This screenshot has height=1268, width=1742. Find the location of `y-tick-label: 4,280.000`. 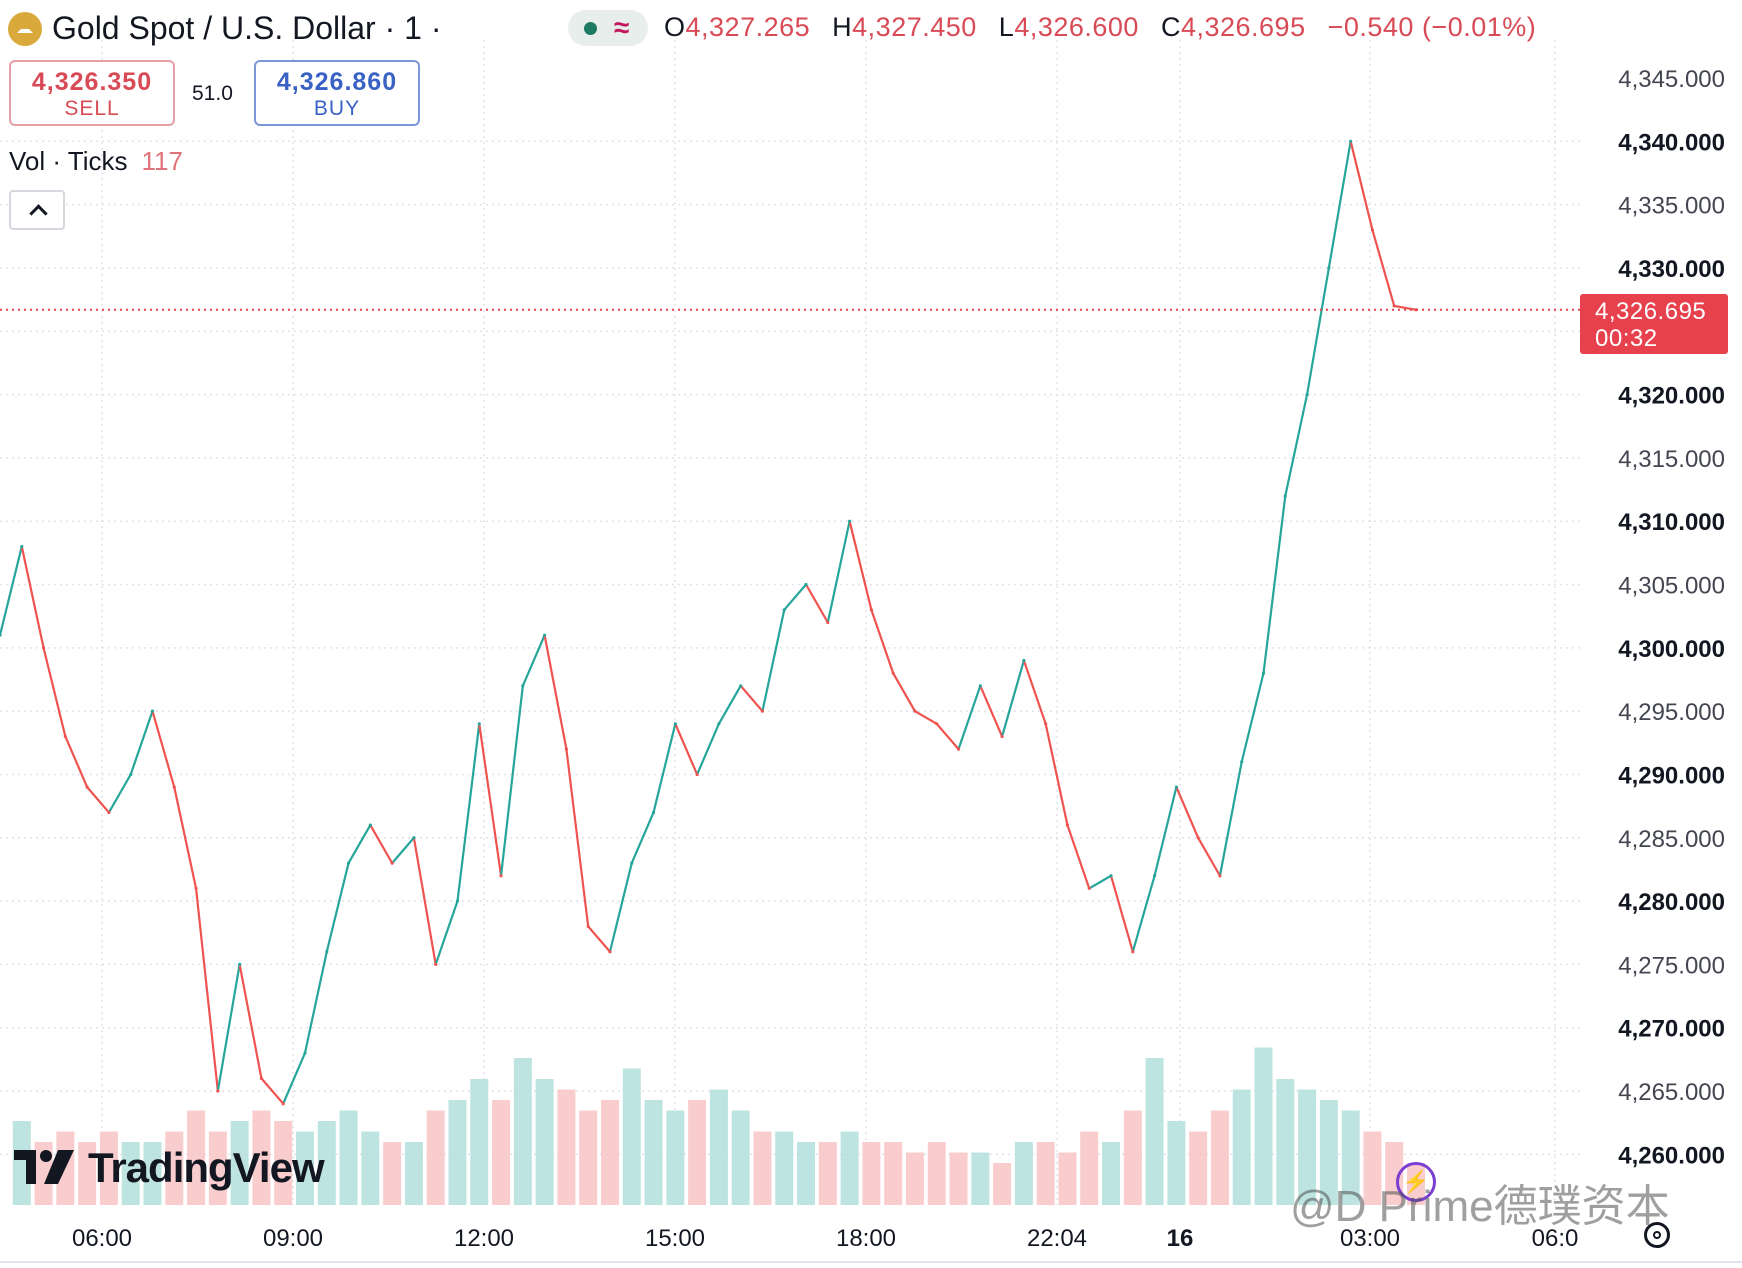

y-tick-label: 4,280.000 is located at coordinates (1671, 902).